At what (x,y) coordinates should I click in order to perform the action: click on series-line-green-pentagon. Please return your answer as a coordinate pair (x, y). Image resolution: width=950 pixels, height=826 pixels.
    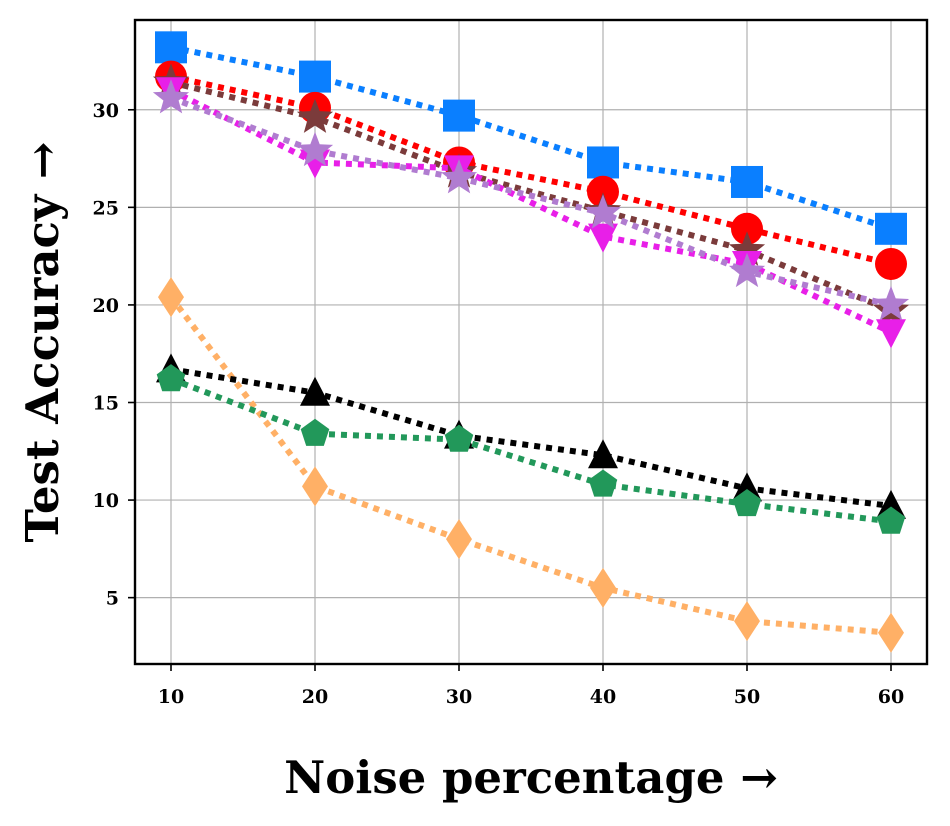
    Looking at the image, I should click on (530, 450).